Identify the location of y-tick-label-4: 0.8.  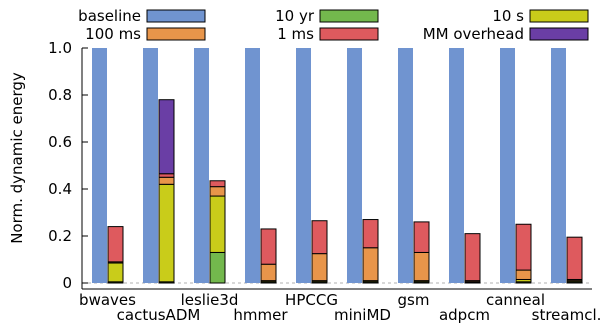
(60, 95).